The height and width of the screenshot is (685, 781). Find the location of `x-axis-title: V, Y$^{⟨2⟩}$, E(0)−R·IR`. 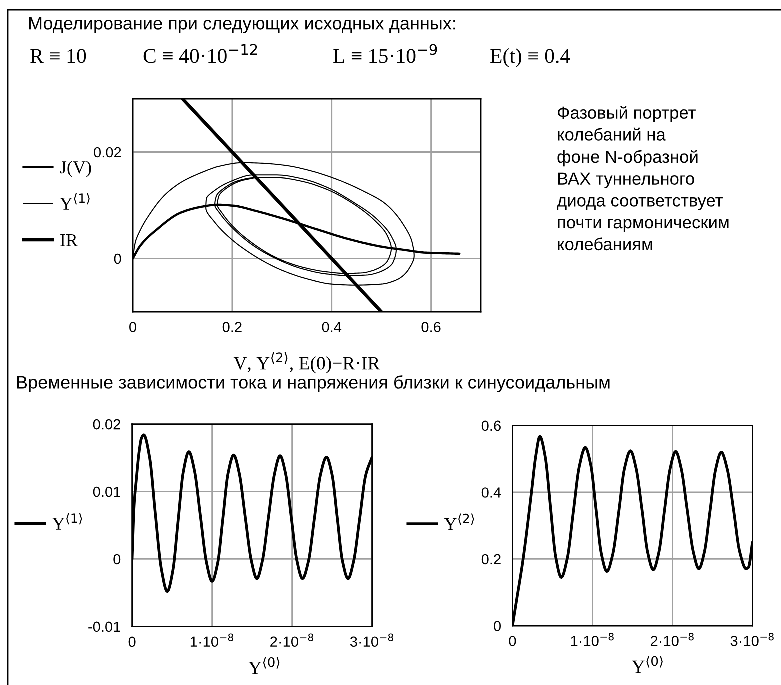

x-axis-title: V, Y$^{⟨2⟩}$, E(0)−R·IR is located at coordinates (307, 363).